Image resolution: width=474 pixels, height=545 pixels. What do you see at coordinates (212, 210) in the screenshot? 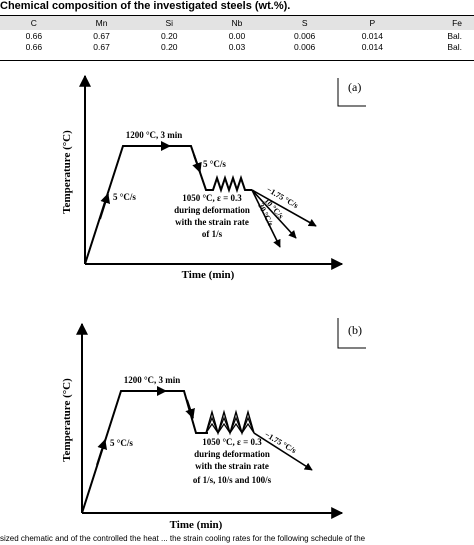
I see `deform-label-a-2: during deformation` at bounding box center [212, 210].